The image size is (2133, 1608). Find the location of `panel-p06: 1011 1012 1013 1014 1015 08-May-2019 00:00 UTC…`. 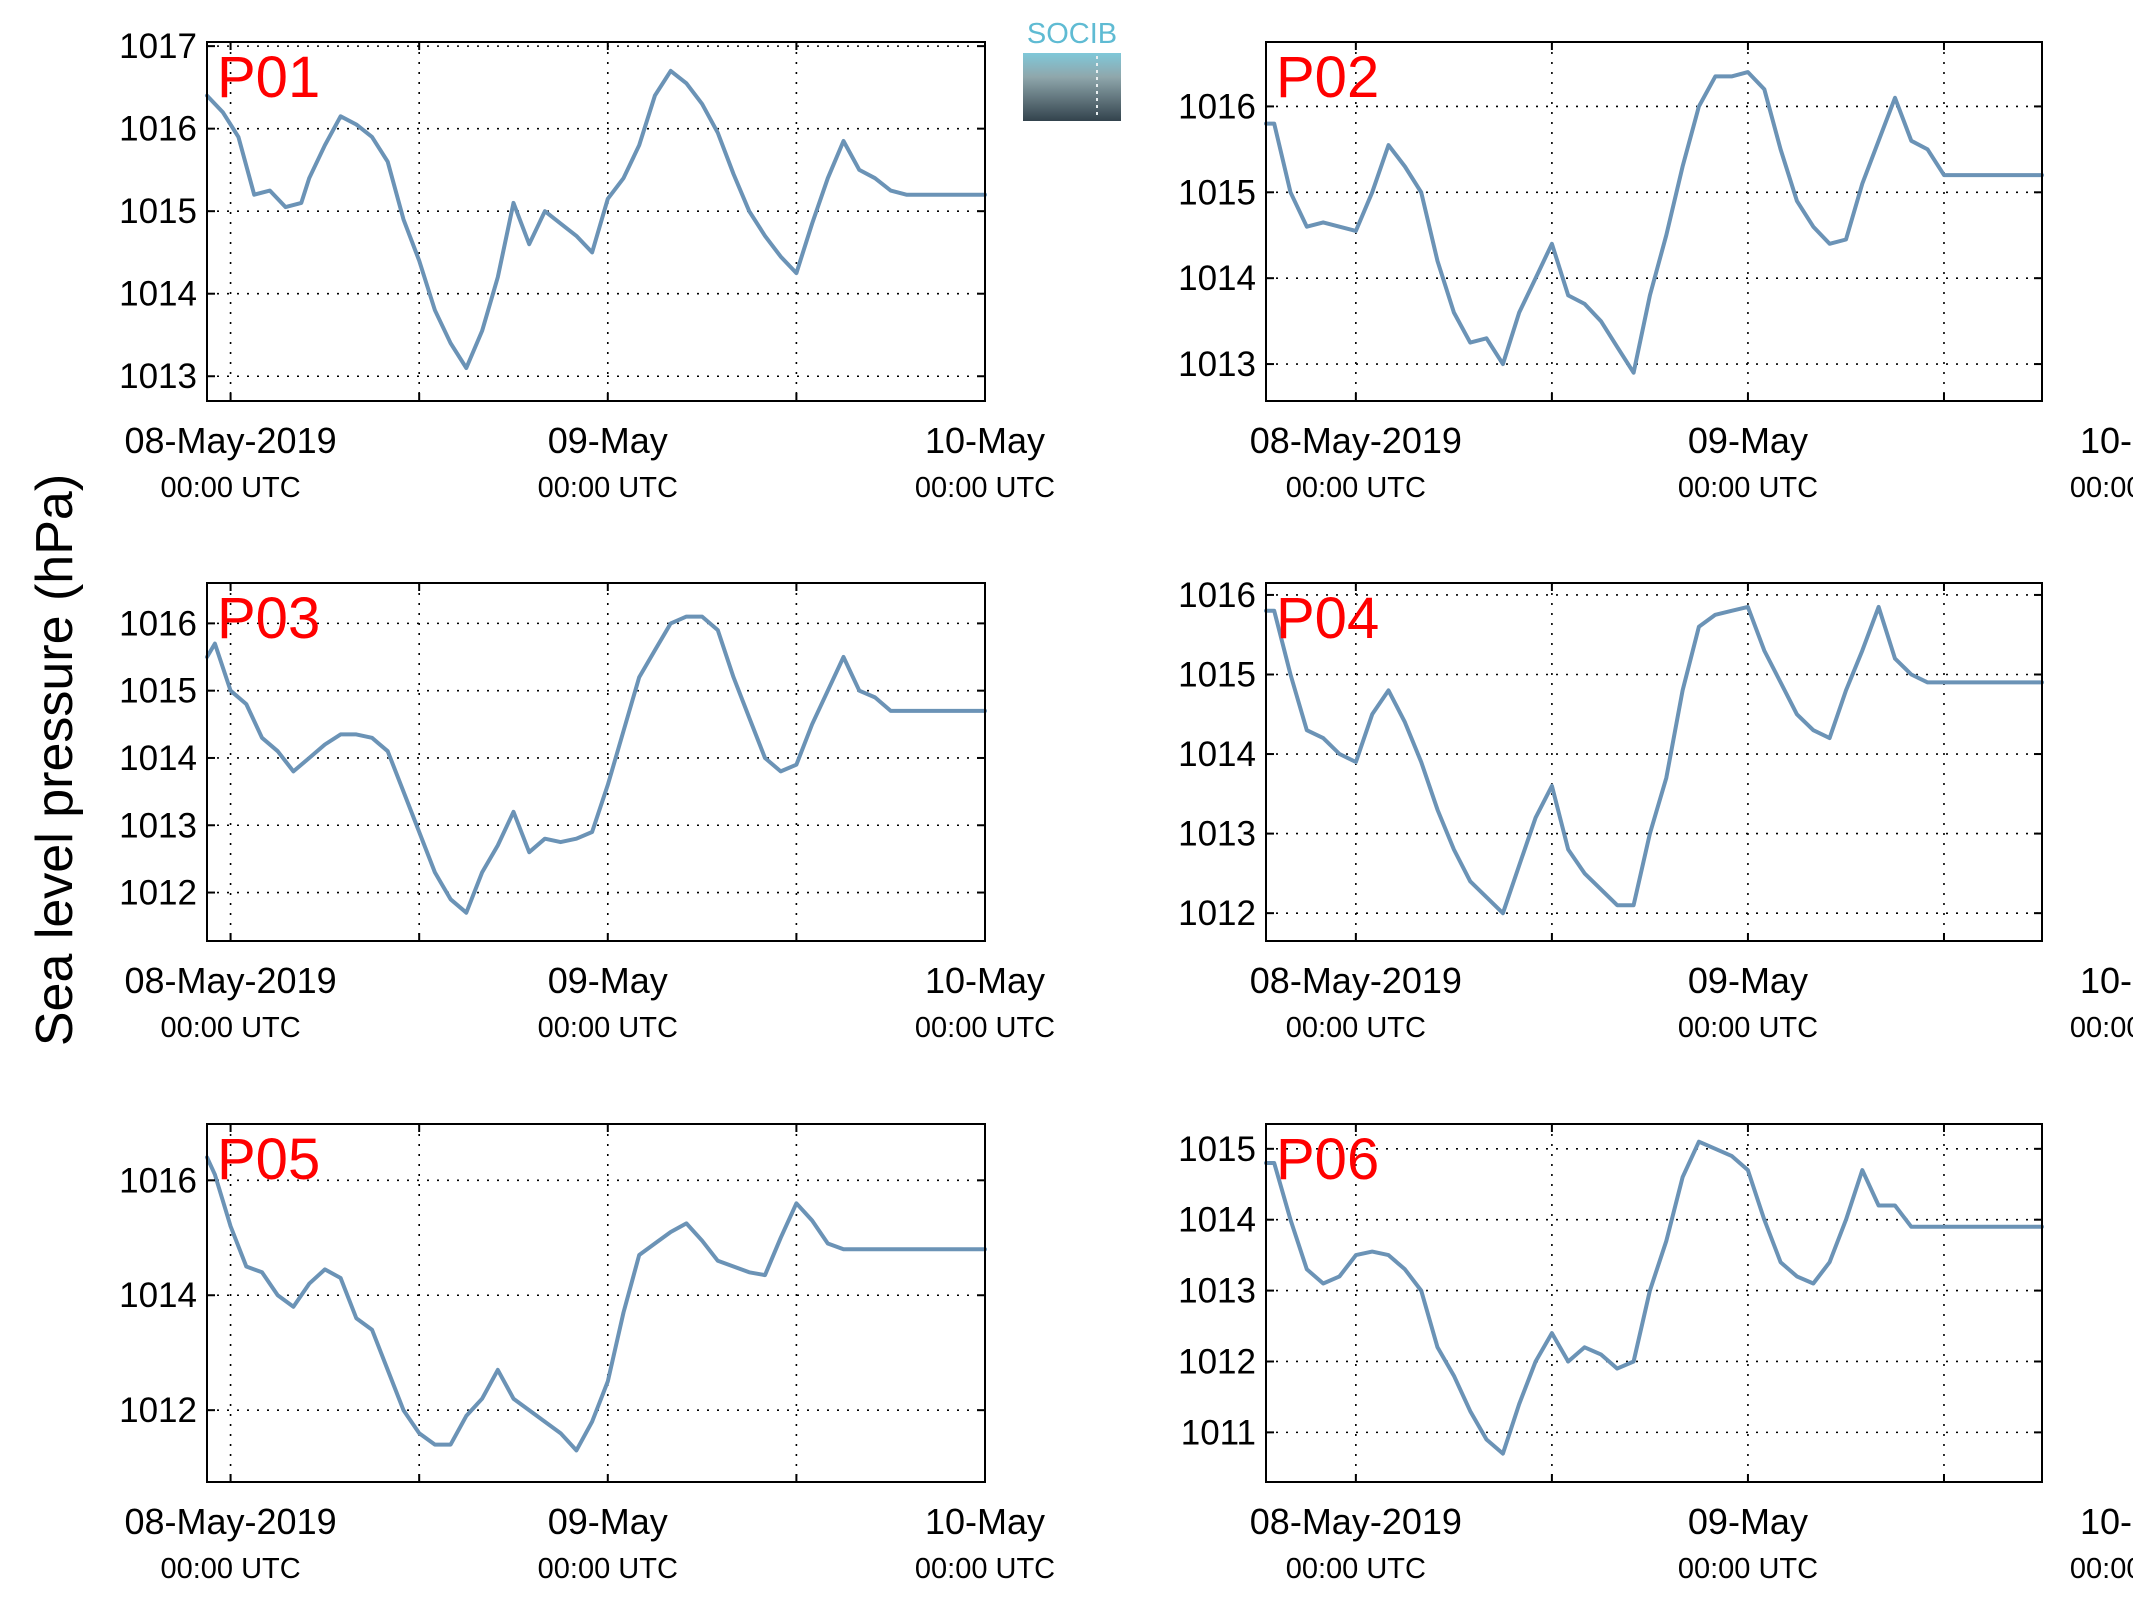

panel-p06: 1011 1012 1013 1014 1015 08-May-2019 00:00 UTC… is located at coordinates (1655, 1354).